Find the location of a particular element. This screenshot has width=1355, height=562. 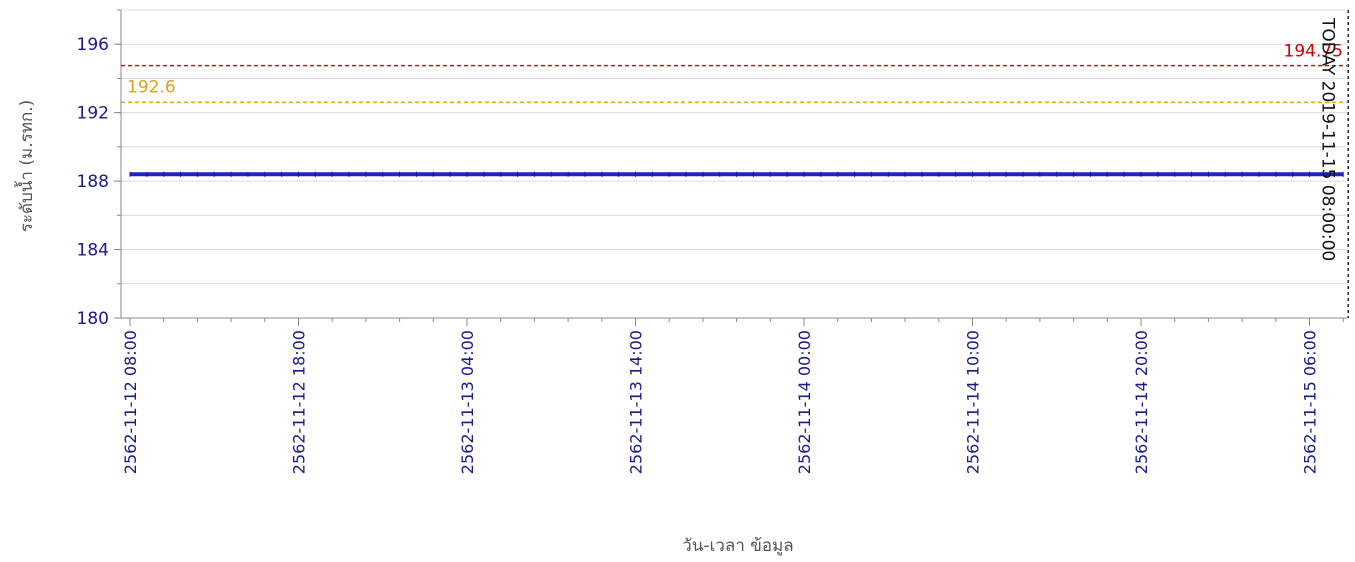

y-tick-label: 192 is located at coordinates (93, 114).